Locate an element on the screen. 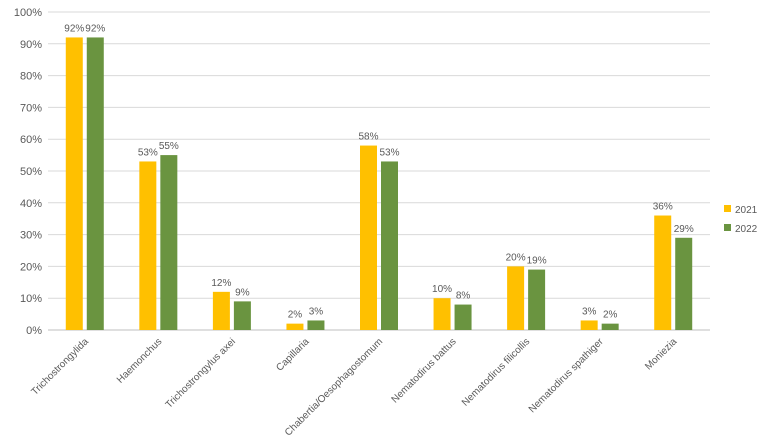  y-tick-label: 80% is located at coordinates (31, 77).